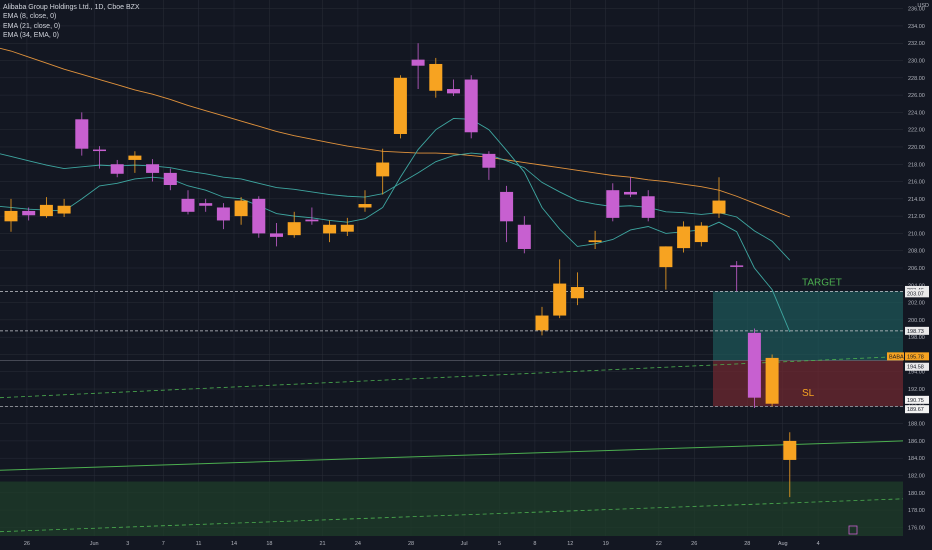  I want to click on stop-loss-annotation: SL, so click(808, 393).